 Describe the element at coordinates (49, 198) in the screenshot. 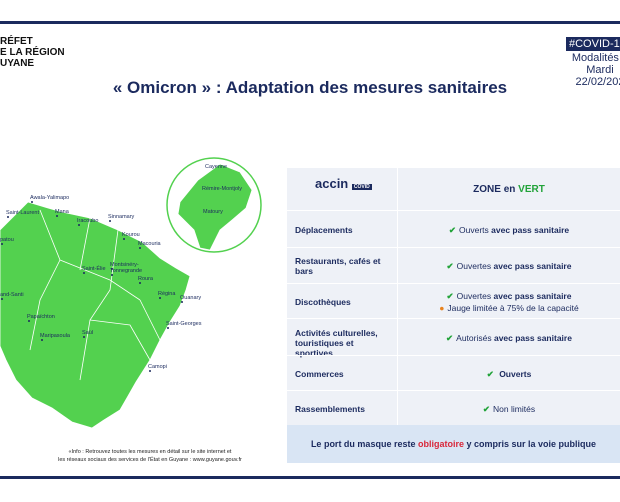

I see `city-label: Awala-Yalimapo` at that location.